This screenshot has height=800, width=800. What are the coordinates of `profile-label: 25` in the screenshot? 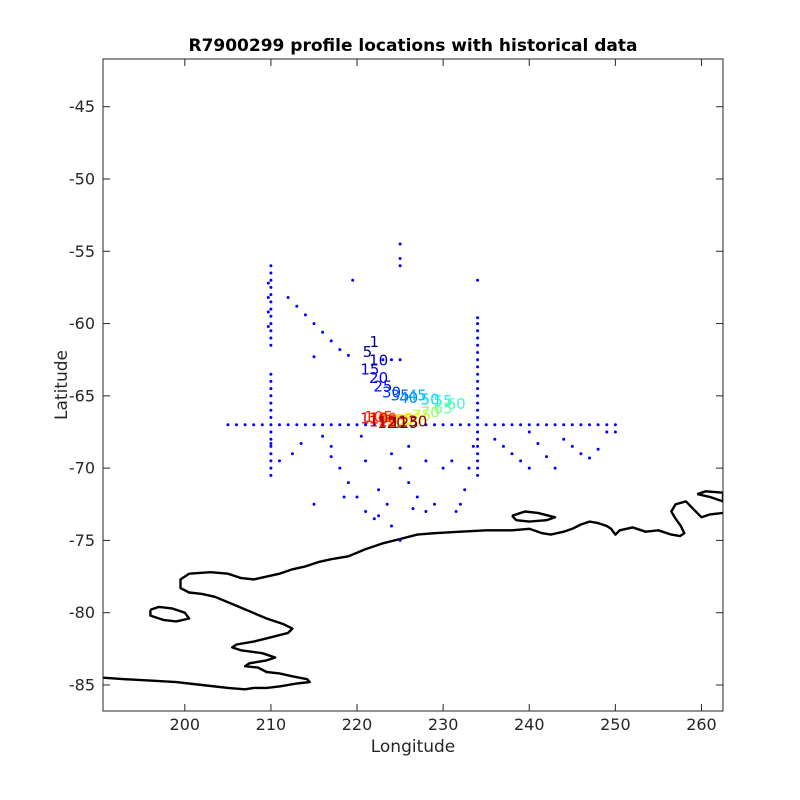 It's located at (382, 387).